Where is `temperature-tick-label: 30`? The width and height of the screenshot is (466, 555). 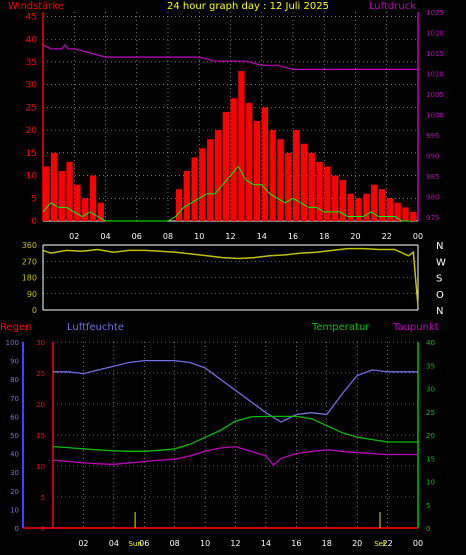
temperature-tick-label: 30 is located at coordinates (430, 390).